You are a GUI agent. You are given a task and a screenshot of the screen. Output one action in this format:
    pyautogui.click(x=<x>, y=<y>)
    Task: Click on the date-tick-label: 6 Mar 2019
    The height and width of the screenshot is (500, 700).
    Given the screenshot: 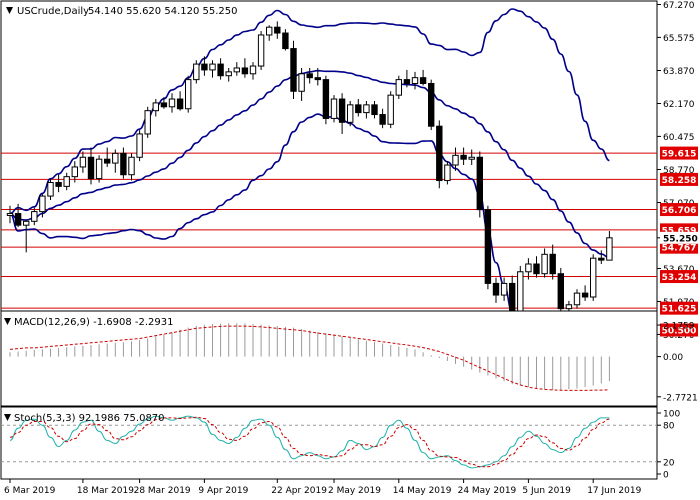 What is the action you would take?
    pyautogui.click(x=30, y=491)
    